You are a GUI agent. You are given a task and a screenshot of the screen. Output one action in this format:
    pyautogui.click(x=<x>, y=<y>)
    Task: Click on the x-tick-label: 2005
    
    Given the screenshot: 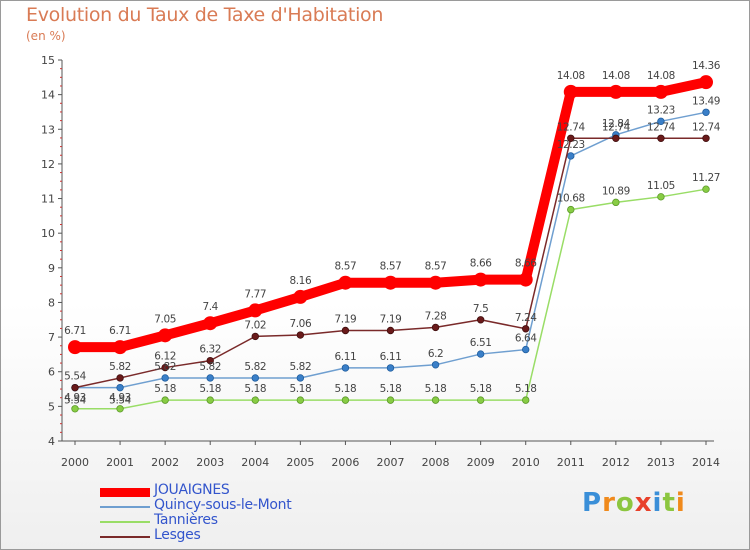 What is the action you would take?
    pyautogui.click(x=300, y=462)
    